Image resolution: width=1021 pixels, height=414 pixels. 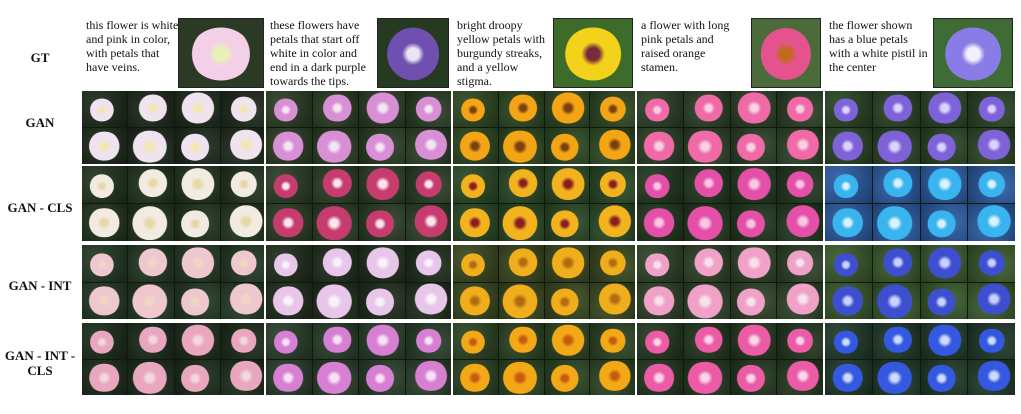 What do you see at coordinates (40, 207) in the screenshot?
I see `row-label: GAN - CLS` at bounding box center [40, 207].